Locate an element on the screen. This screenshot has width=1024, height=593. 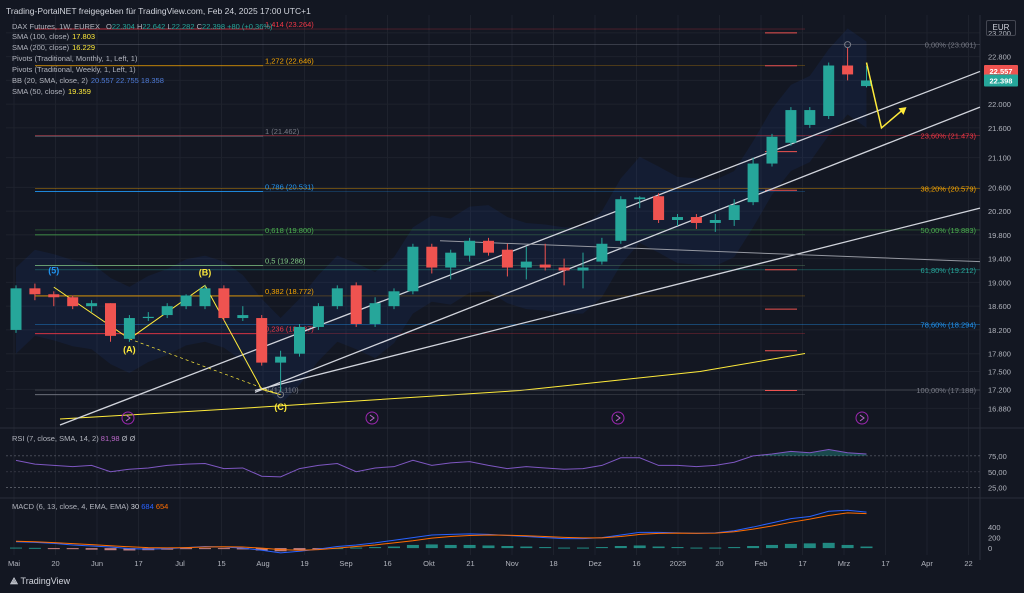
indicator-value: 16.229 is located at coordinates (84, 47).